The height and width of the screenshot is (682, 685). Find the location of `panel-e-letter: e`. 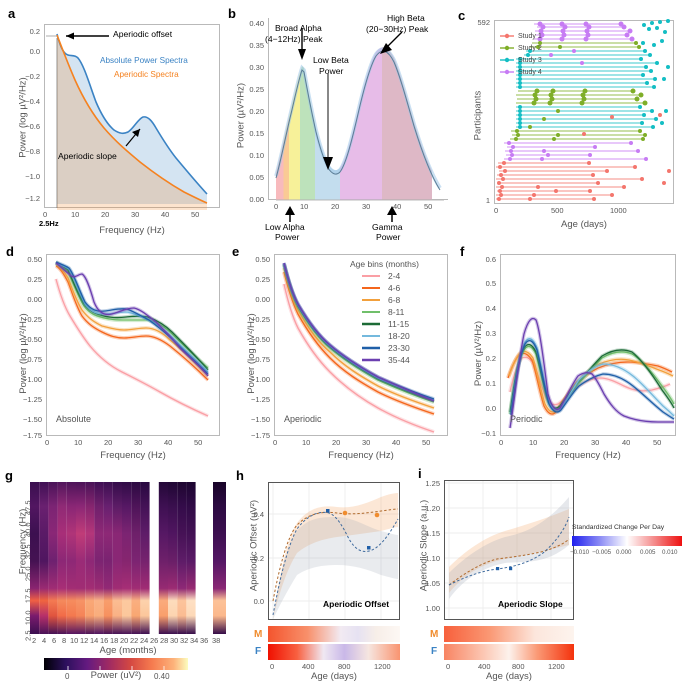

panel-e-letter: e is located at coordinates (236, 251).